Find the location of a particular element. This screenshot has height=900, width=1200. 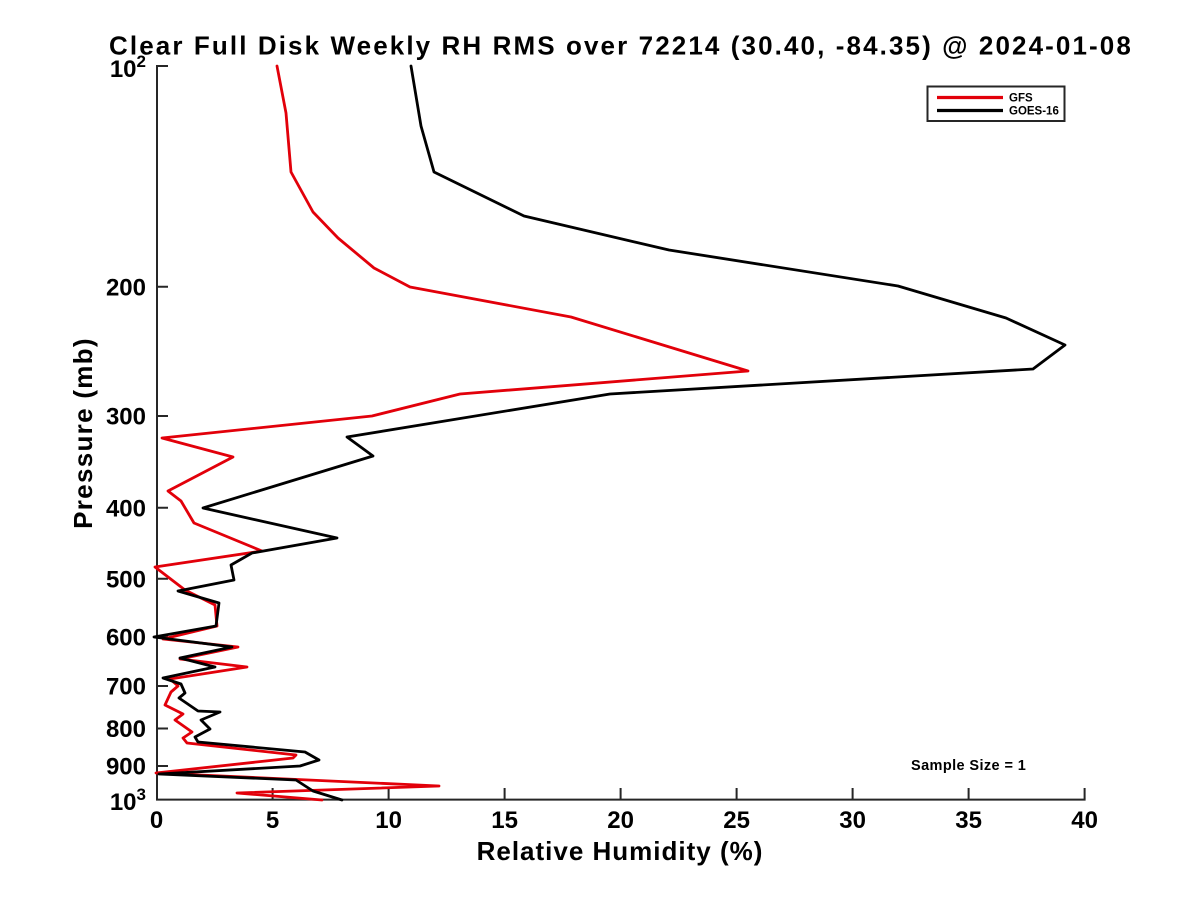

svg-text: 900 is located at coordinates (126, 767).